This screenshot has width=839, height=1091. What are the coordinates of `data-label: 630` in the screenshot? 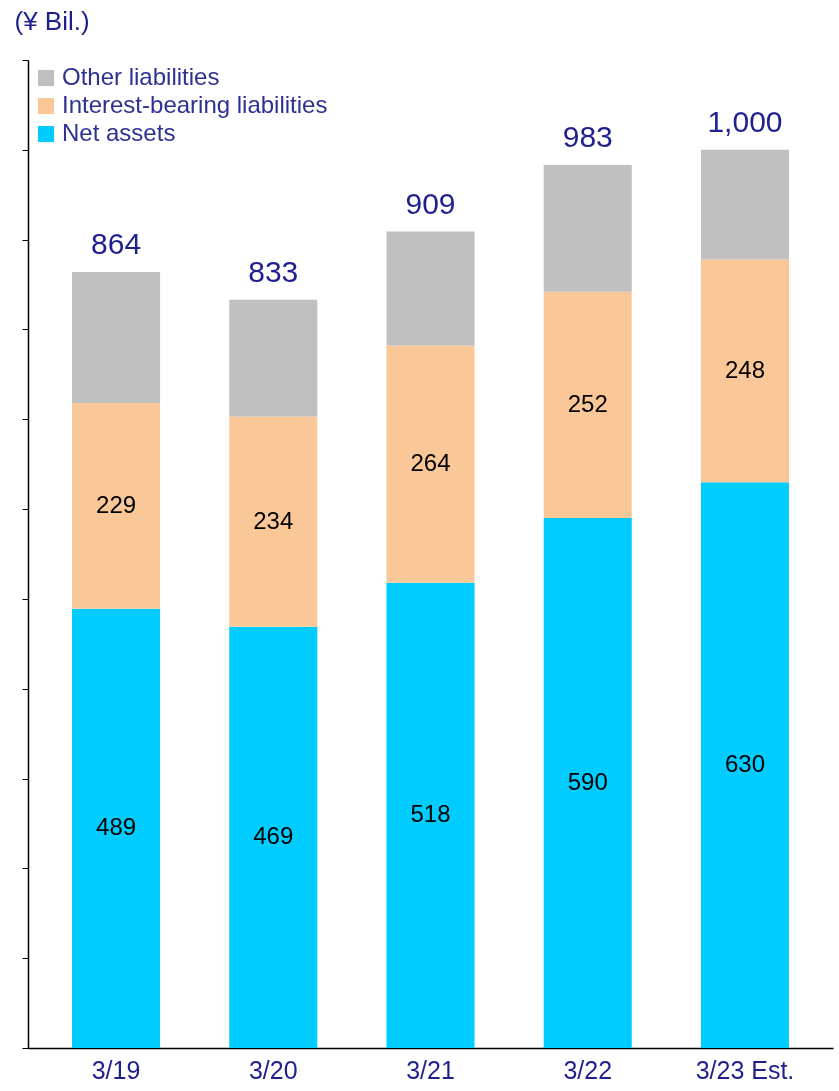 It's located at (744, 764).